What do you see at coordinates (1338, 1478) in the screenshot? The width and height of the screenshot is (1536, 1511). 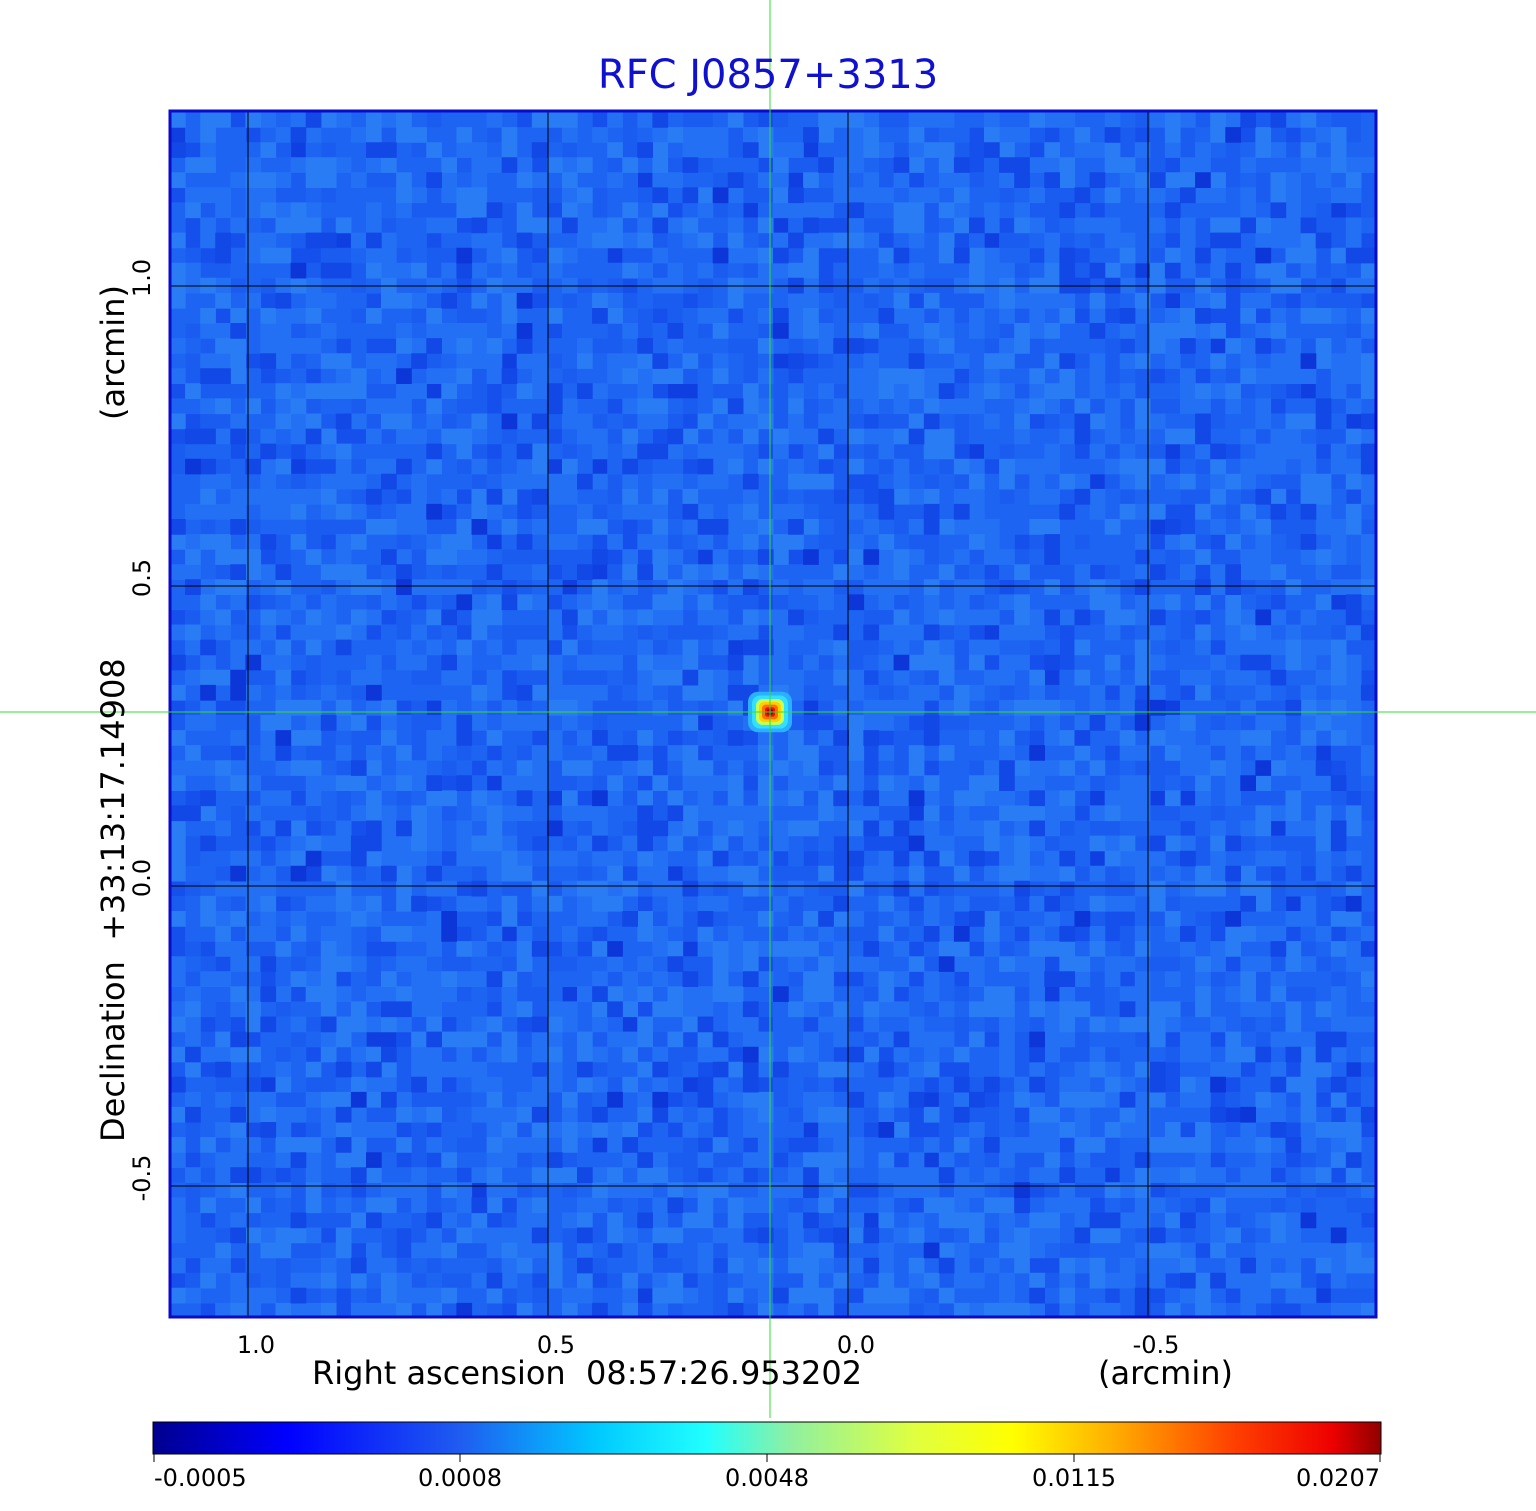 I see `colorbar-tick-label: 0.0207` at bounding box center [1338, 1478].